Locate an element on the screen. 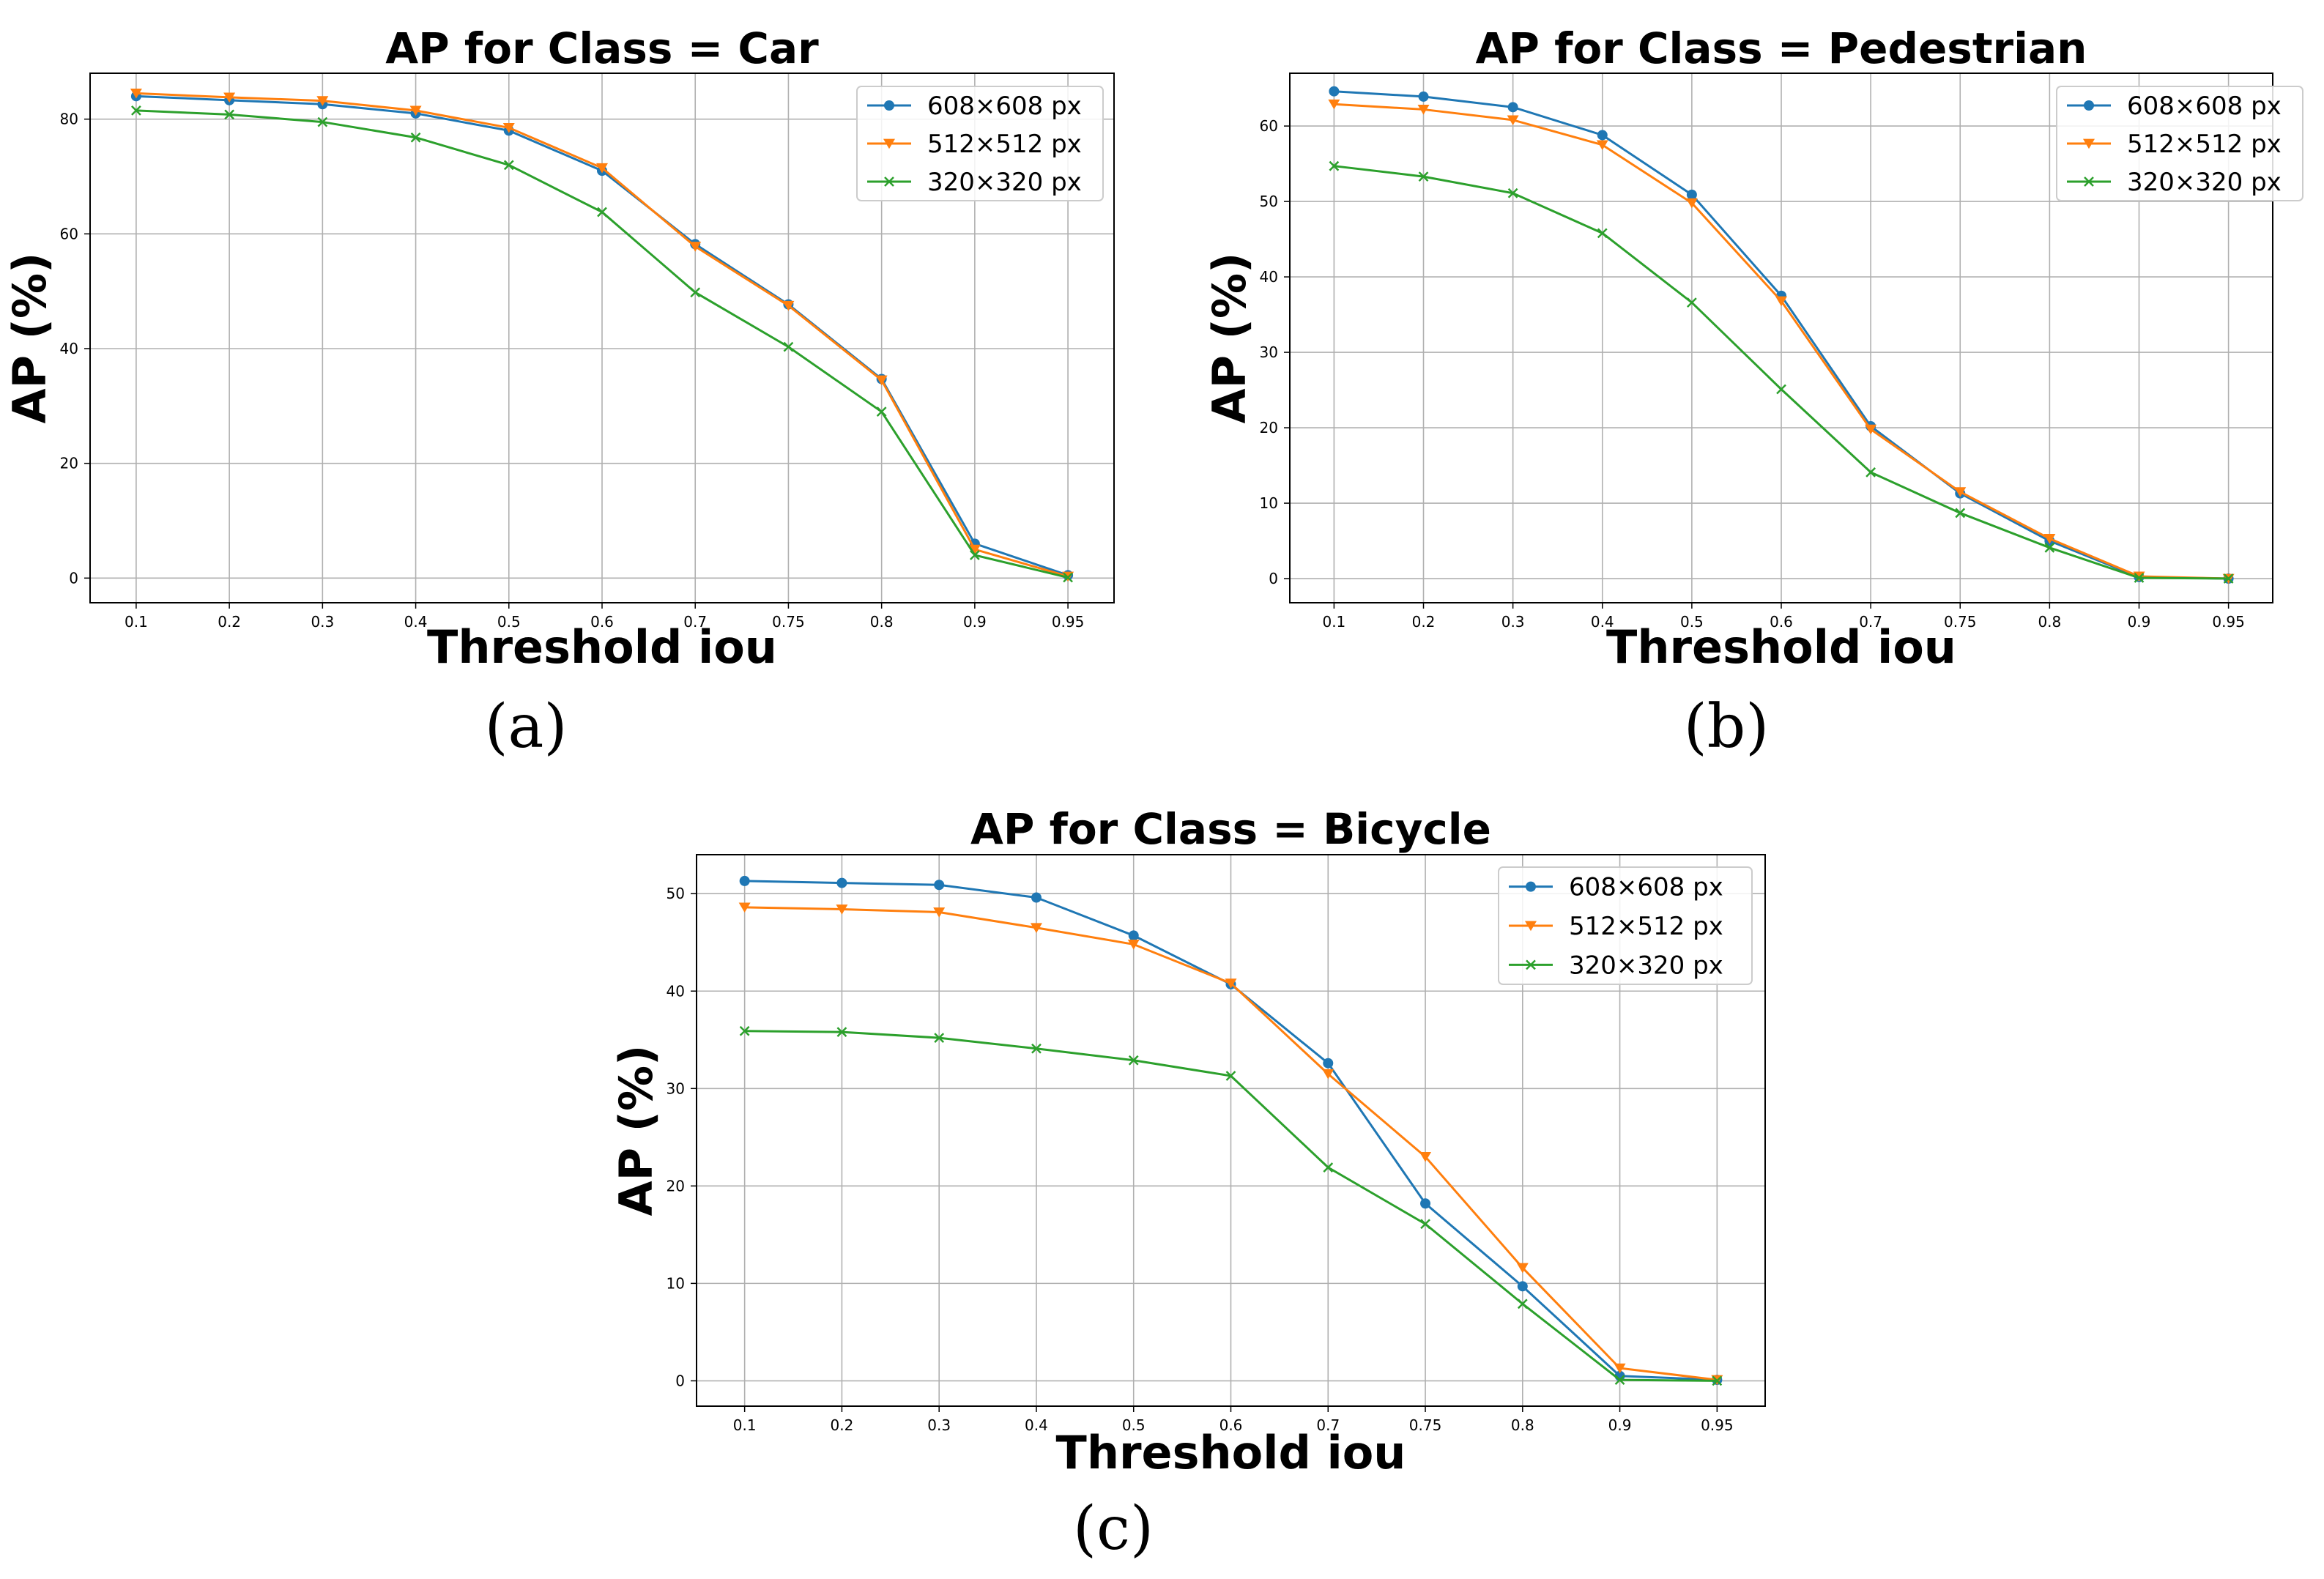 The width and height of the screenshot is (2324, 1579). x-tick-label: 0.2 is located at coordinates (842, 1425).